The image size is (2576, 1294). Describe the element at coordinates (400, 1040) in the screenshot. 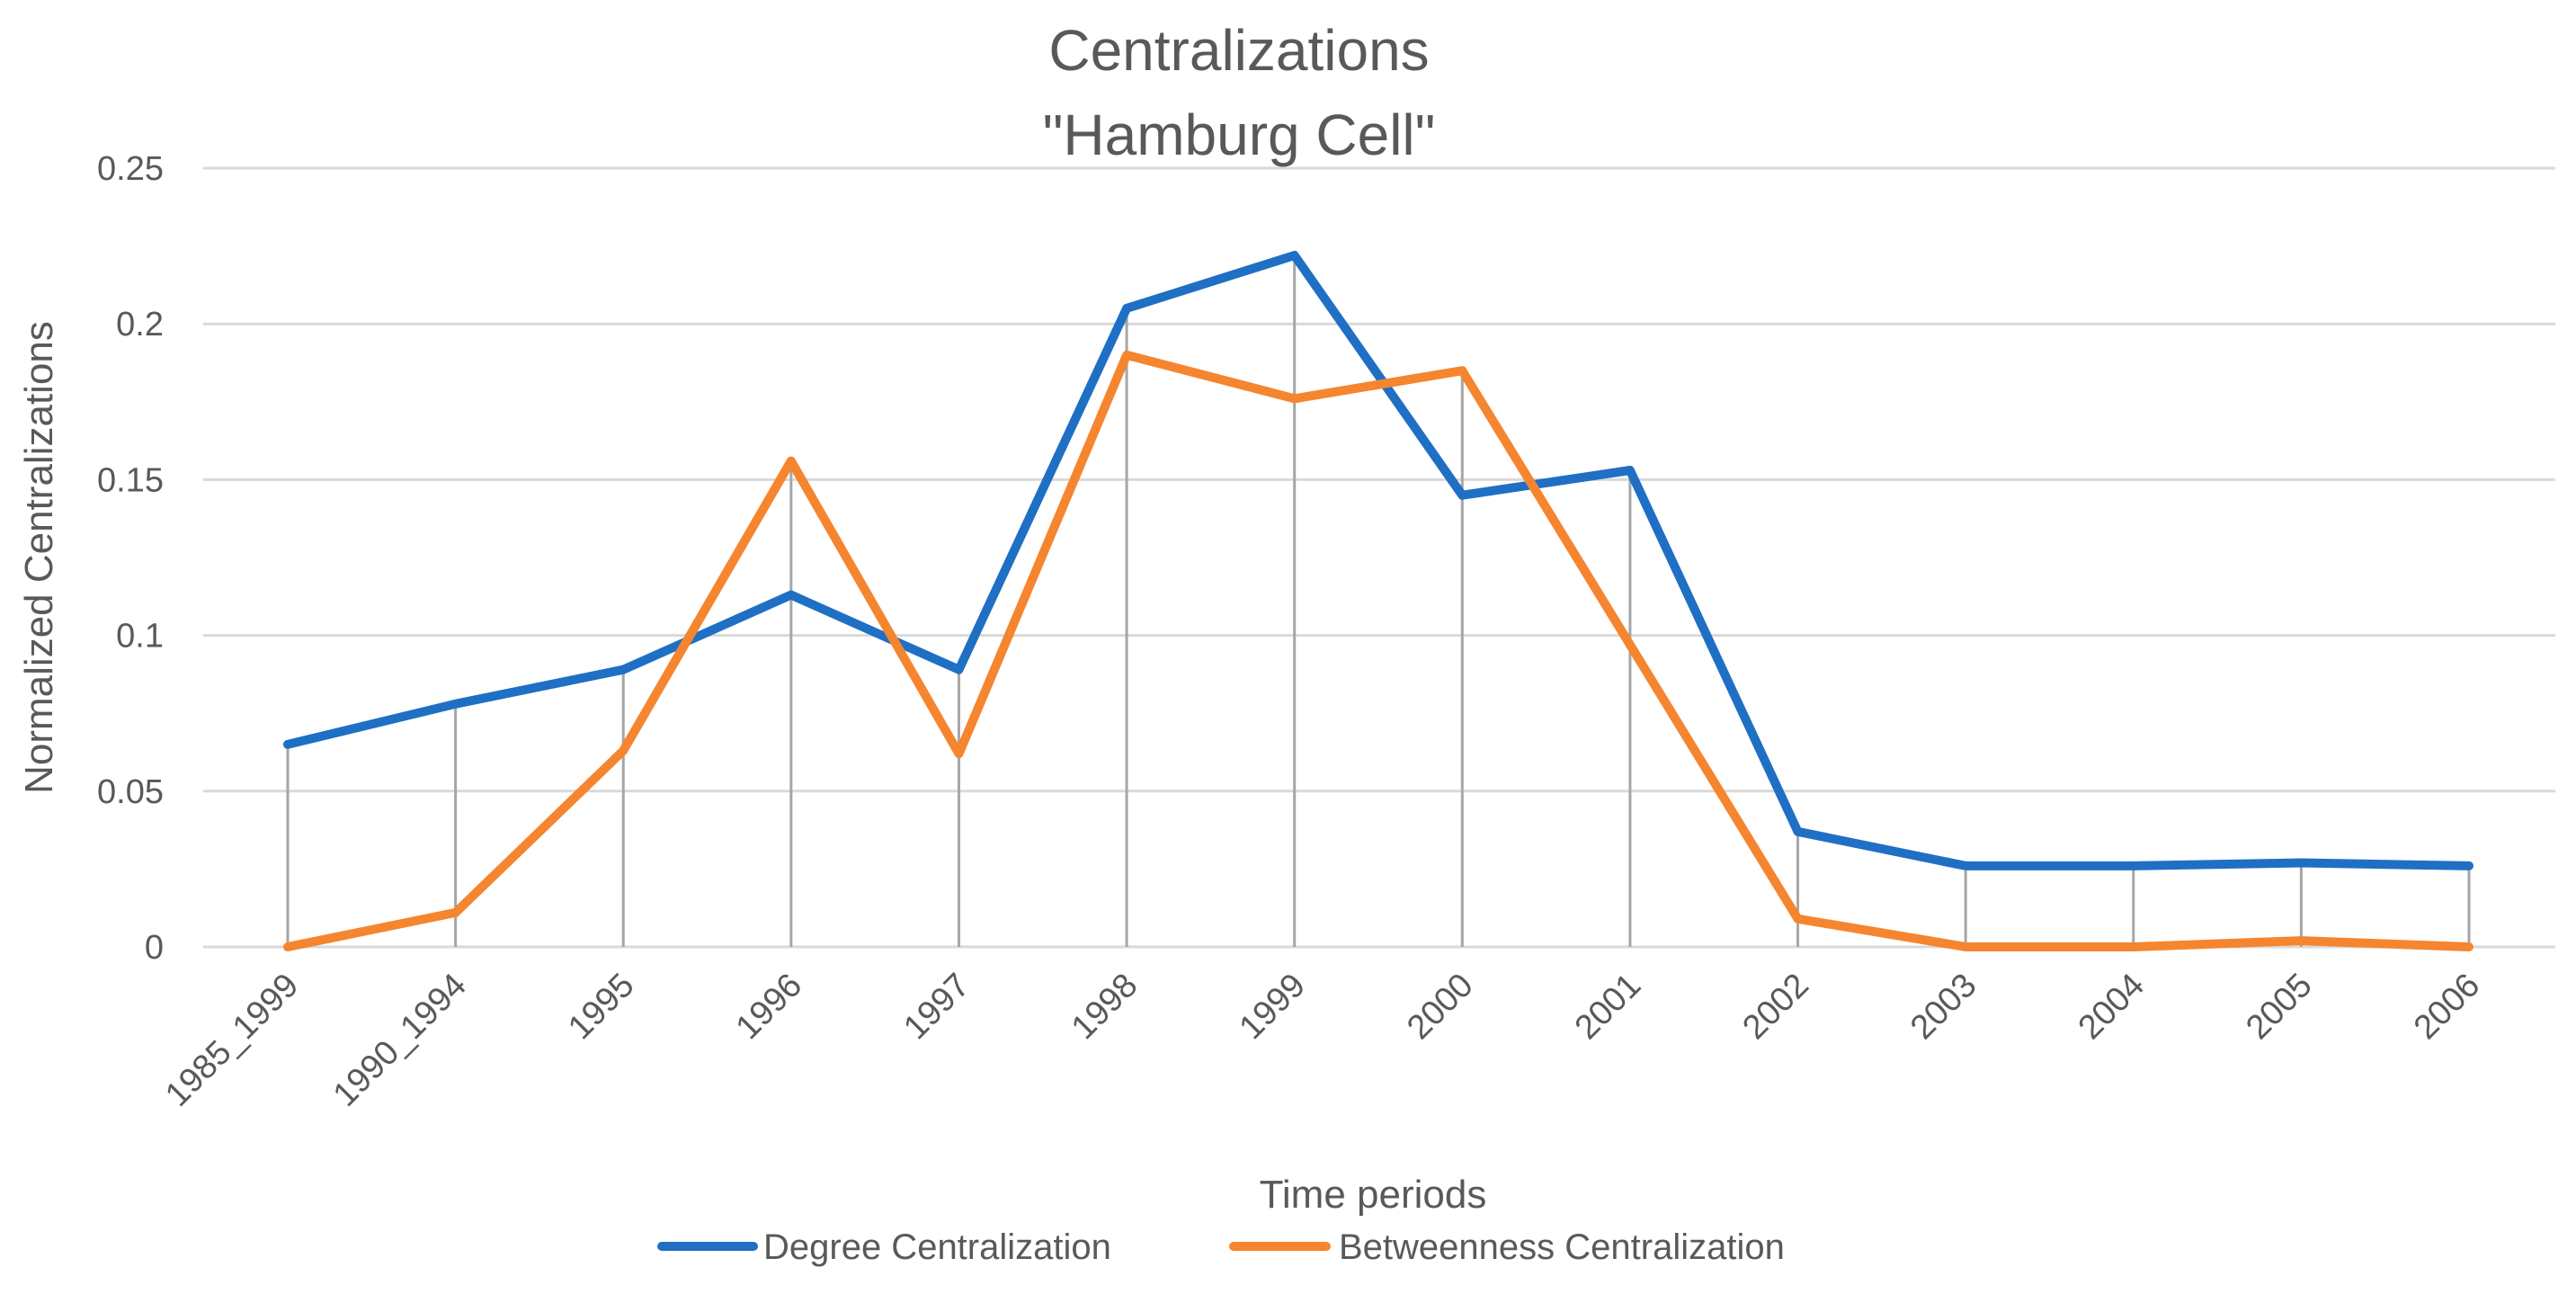

I see `x-tick-label: 1990_1994` at that location.